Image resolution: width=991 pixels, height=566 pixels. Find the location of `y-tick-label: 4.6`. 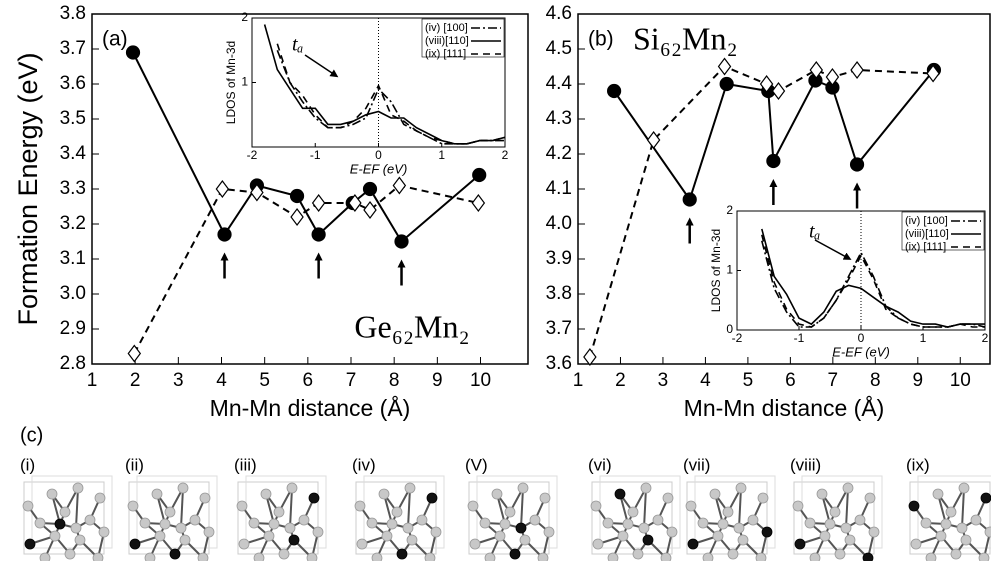

y-tick-label: 4.6 is located at coordinates (559, 13).